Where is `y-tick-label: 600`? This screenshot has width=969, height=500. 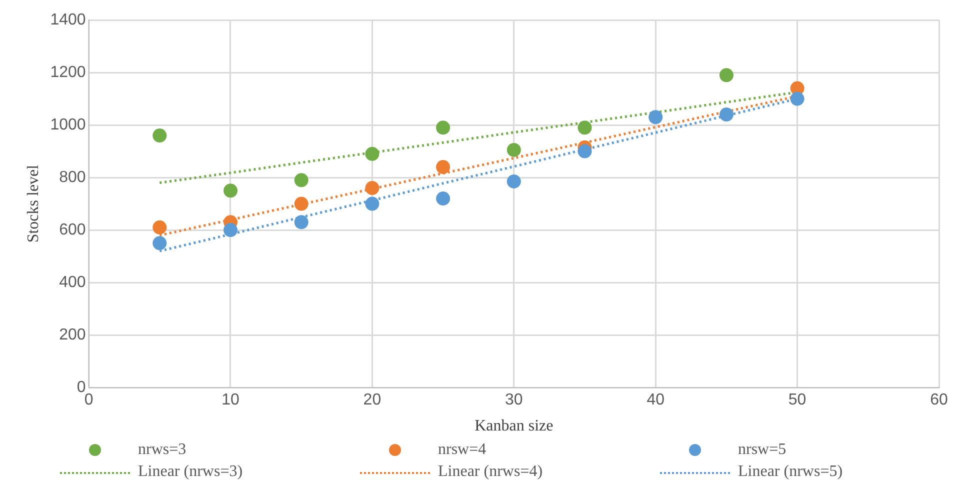
y-tick-label: 600 is located at coordinates (72, 229).